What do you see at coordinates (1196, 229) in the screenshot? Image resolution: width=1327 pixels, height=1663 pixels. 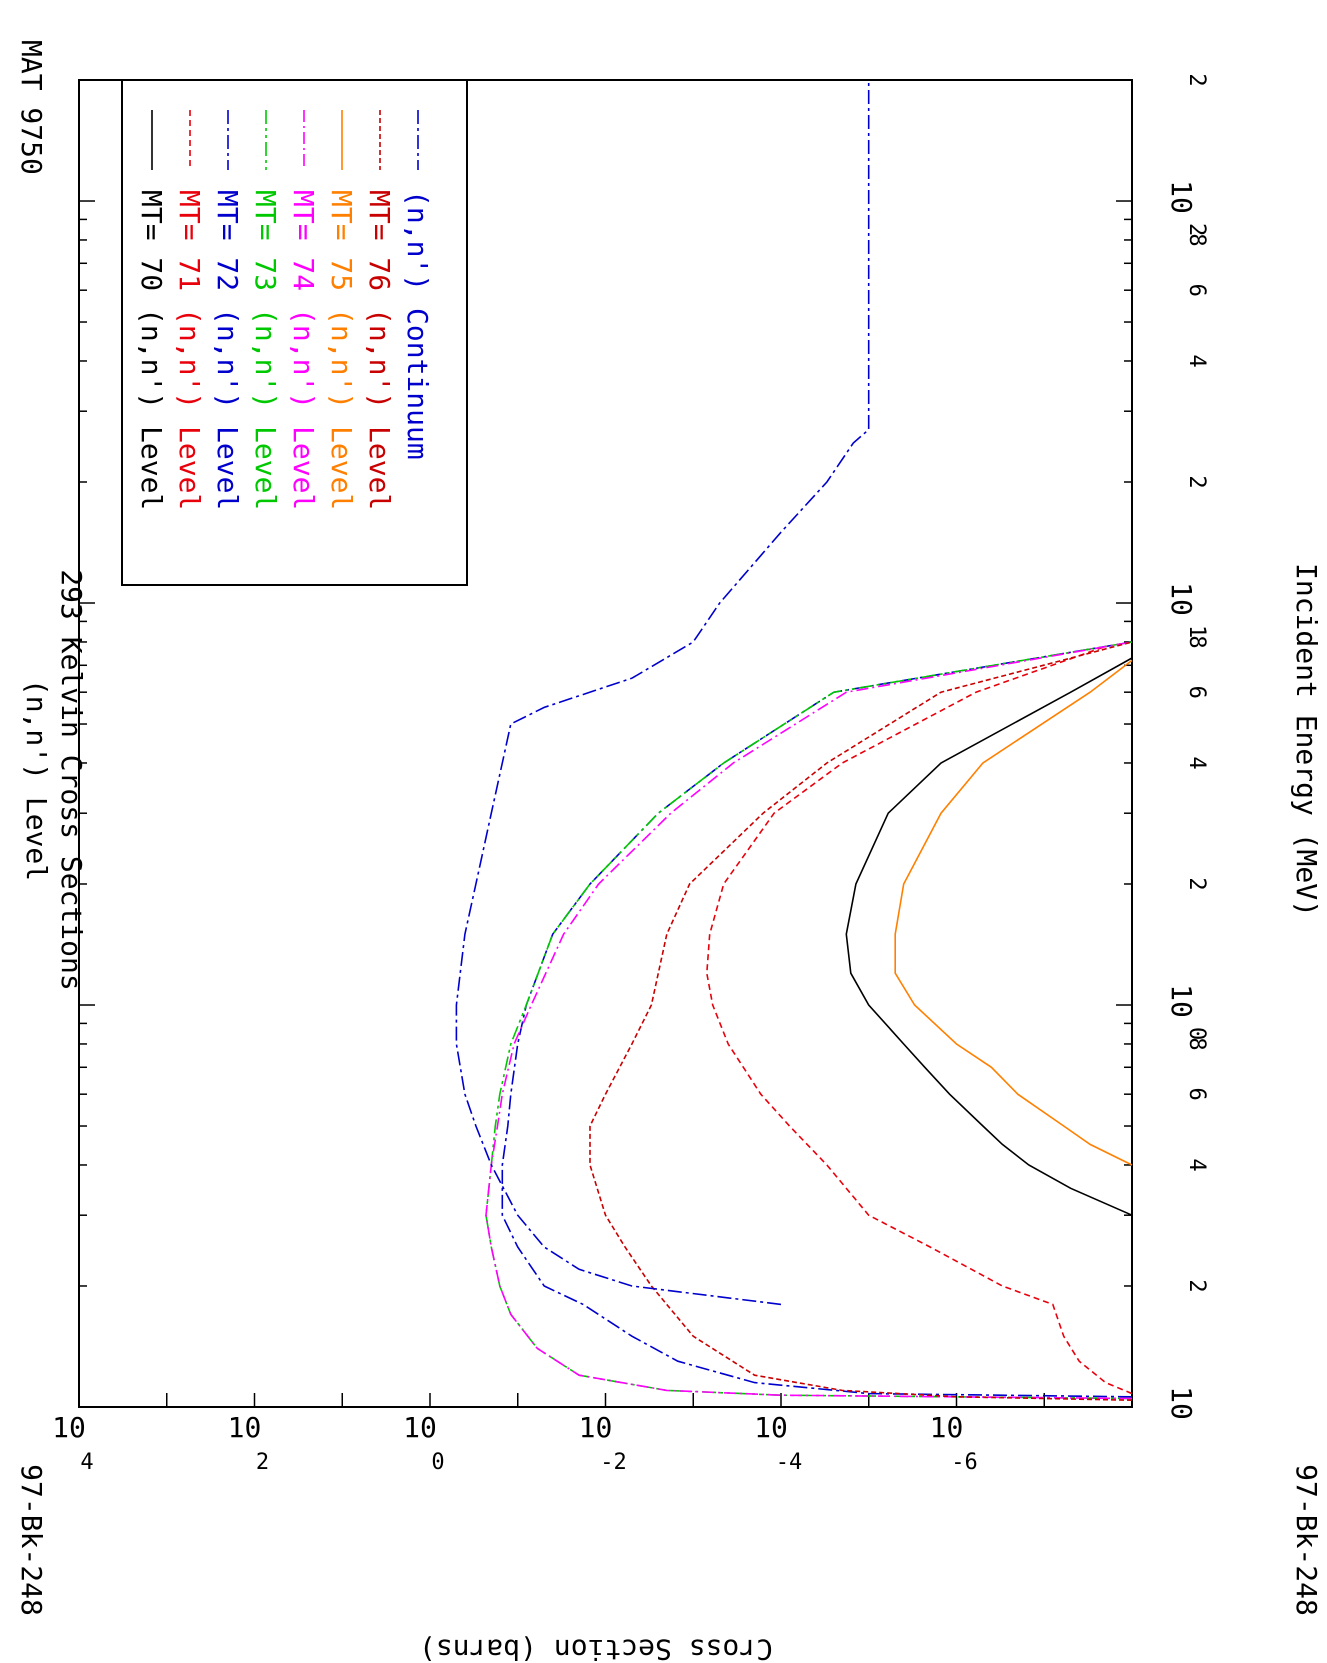 I see `x-tick-exponent: 2` at bounding box center [1196, 229].